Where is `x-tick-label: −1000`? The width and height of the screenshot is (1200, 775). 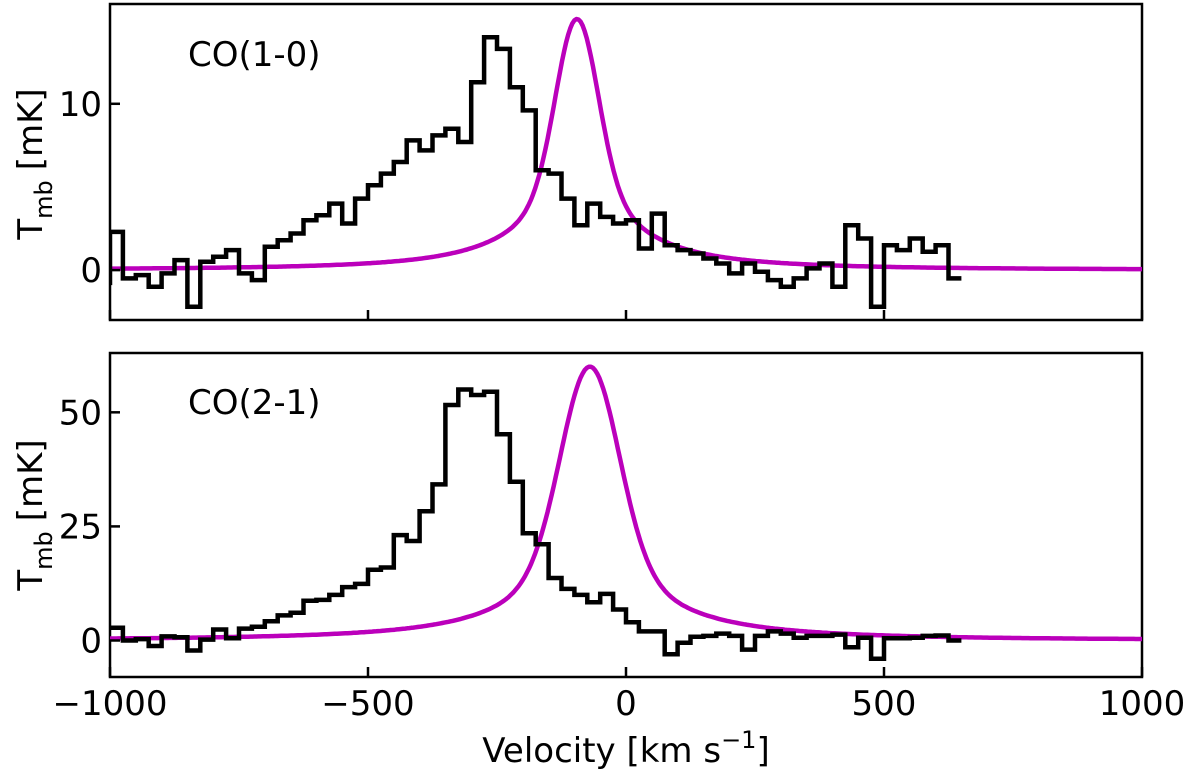
x-tick-label: −1000 is located at coordinates (109, 704).